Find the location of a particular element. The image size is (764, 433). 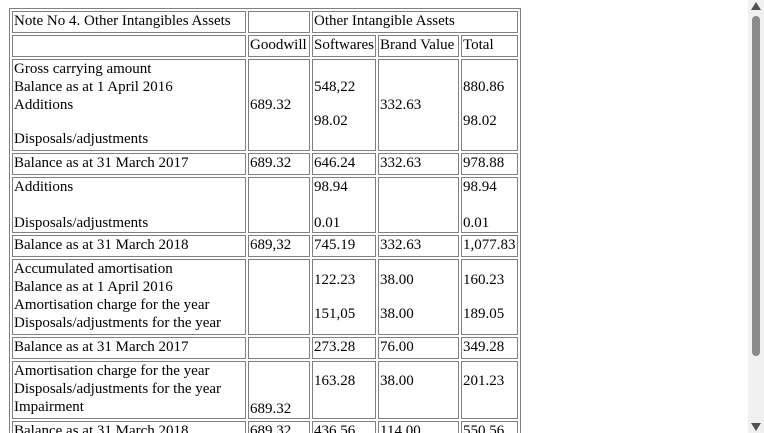

cell-goodwill: 689,32 is located at coordinates (279, 246).